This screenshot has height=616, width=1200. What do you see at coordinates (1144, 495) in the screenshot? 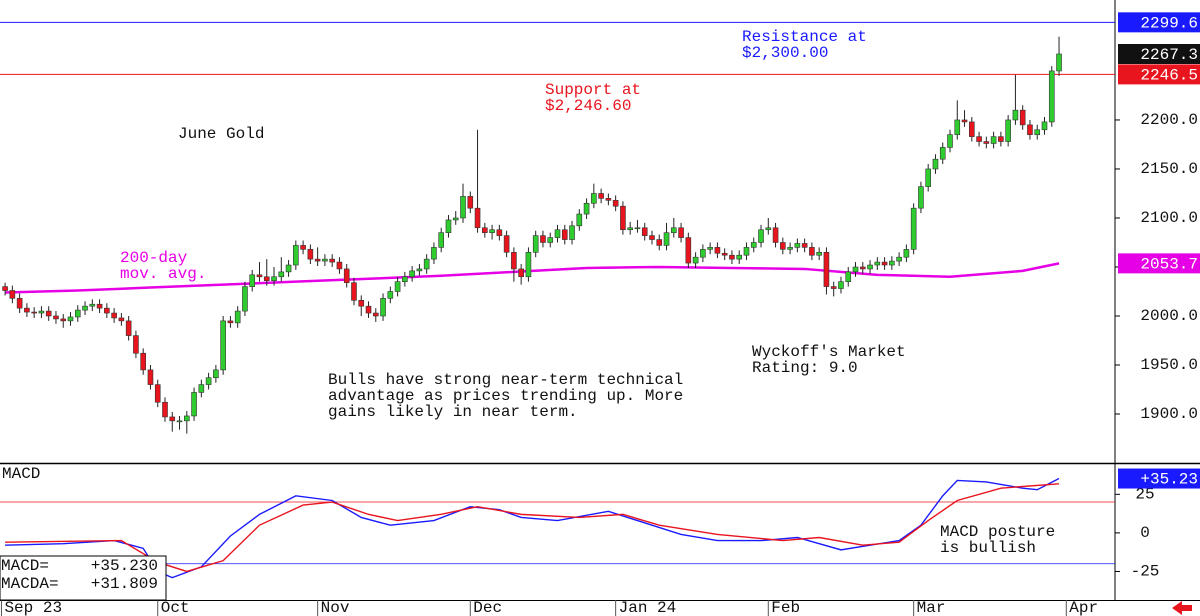
I see `y-tick-label: 25` at bounding box center [1144, 495].